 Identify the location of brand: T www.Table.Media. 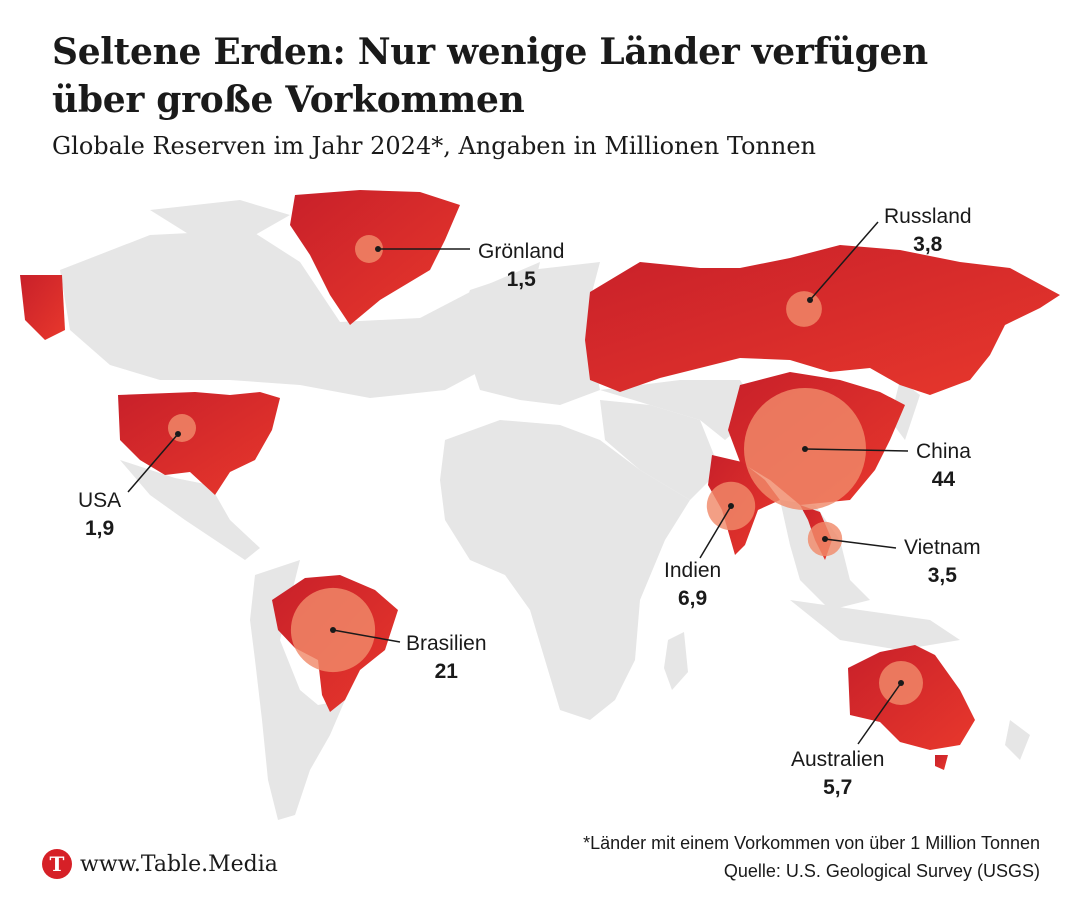
(160, 864).